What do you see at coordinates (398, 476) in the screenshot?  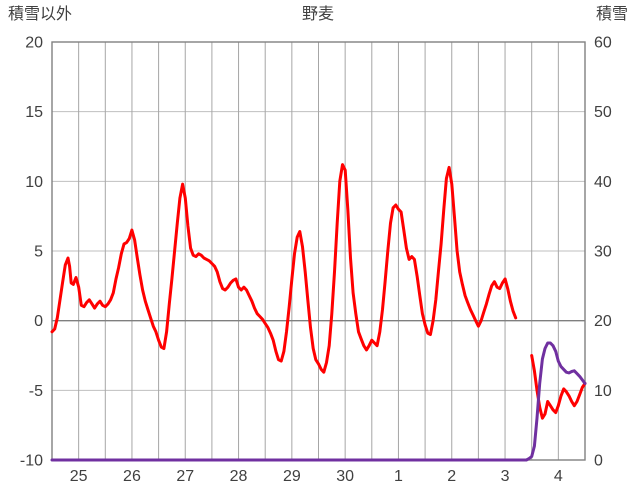 I see `x-axis-tick-label: 1` at bounding box center [398, 476].